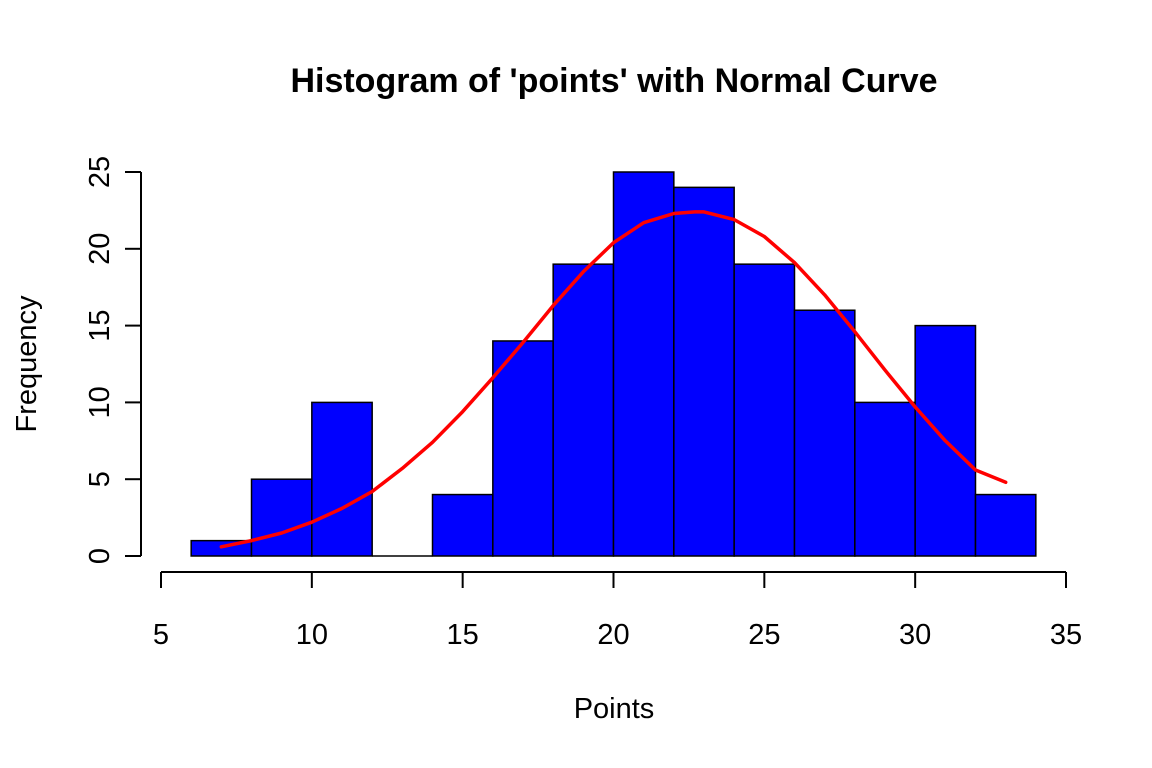 The width and height of the screenshot is (1152, 768). Describe the element at coordinates (100, 249) in the screenshot. I see `y-tick-label-4: 20` at that location.